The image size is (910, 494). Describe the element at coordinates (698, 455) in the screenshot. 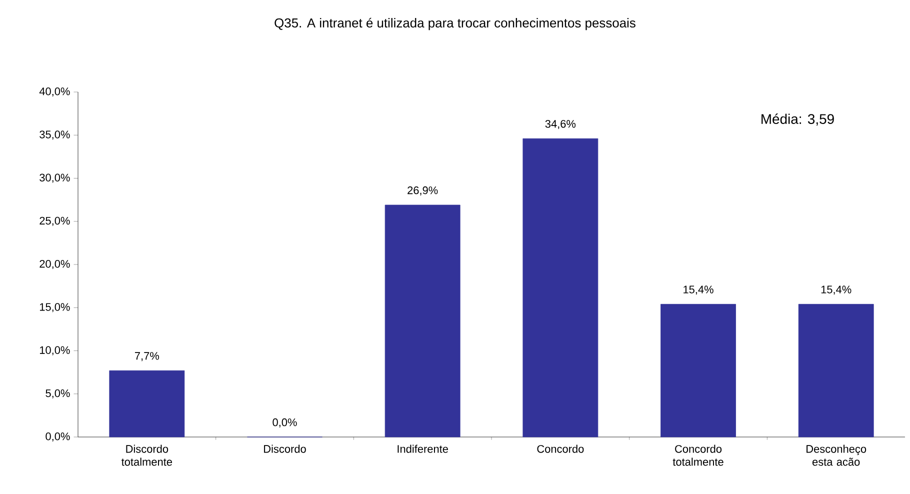

I see `x-tick-label: Concordo totalmente` at that location.